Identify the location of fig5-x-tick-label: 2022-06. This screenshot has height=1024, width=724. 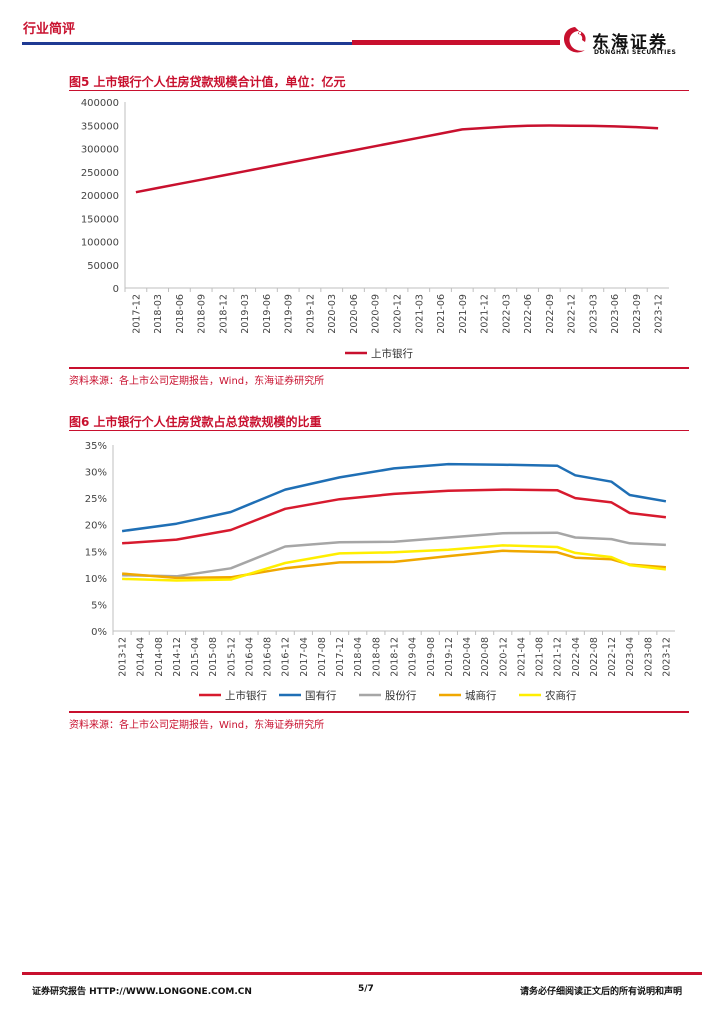
(528, 314).